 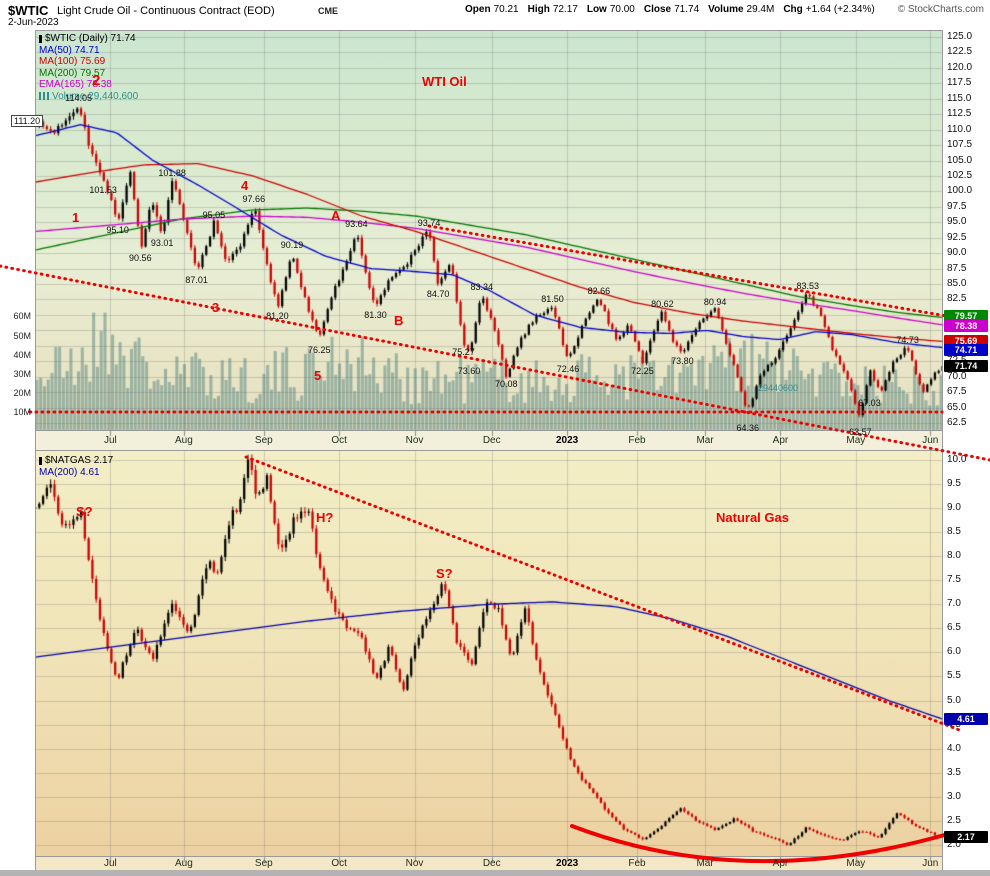 What do you see at coordinates (110, 440) in the screenshot?
I see `wti-x-axis-tick: Jul` at bounding box center [110, 440].